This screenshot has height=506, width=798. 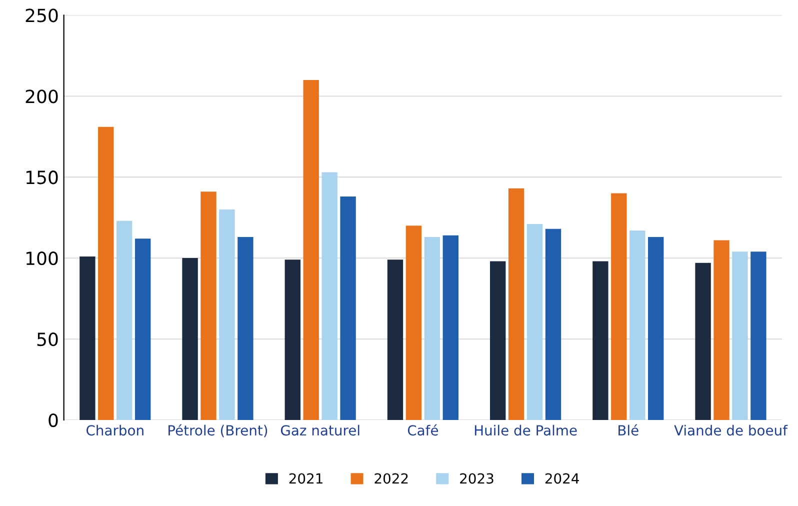 I want to click on x-tick-label: Huile de Palme, so click(x=525, y=430).